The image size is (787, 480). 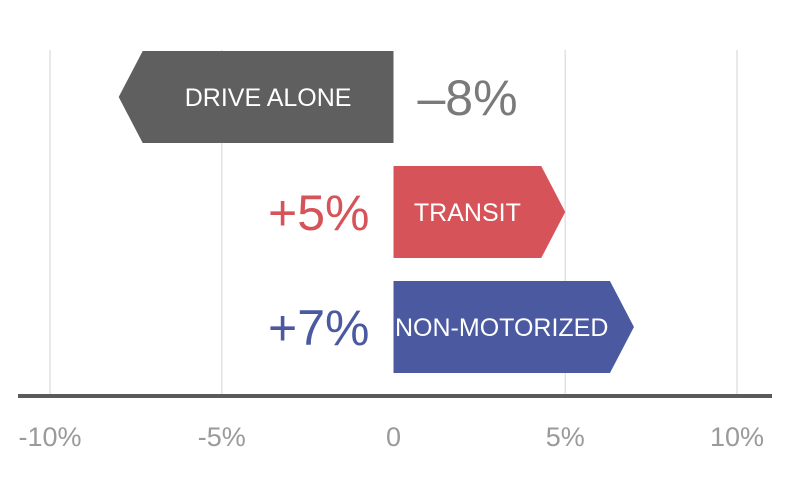 I want to click on bar-value-label: –8%, so click(x=468, y=98).